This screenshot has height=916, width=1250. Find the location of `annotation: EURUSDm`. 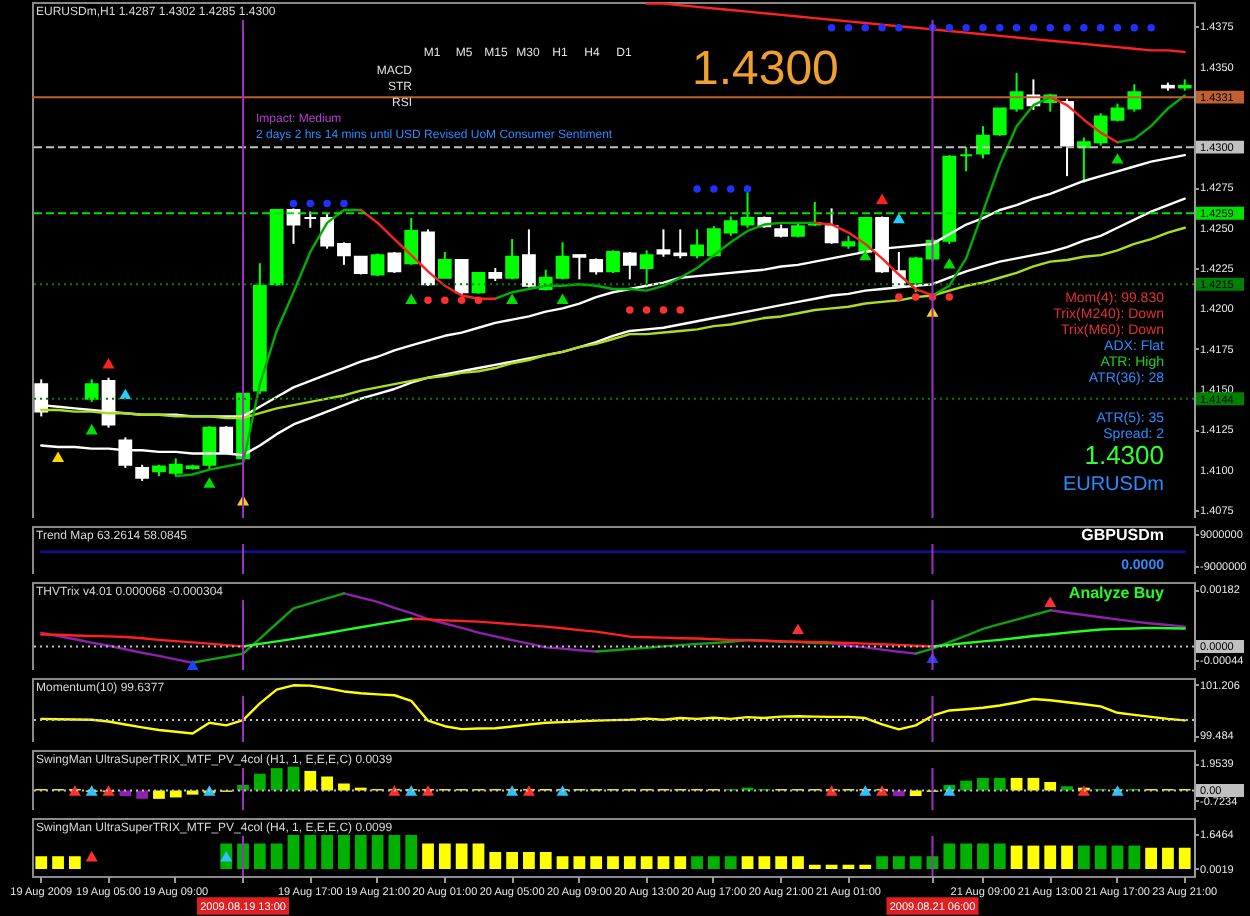

annotation: EURUSDm is located at coordinates (1113, 485).